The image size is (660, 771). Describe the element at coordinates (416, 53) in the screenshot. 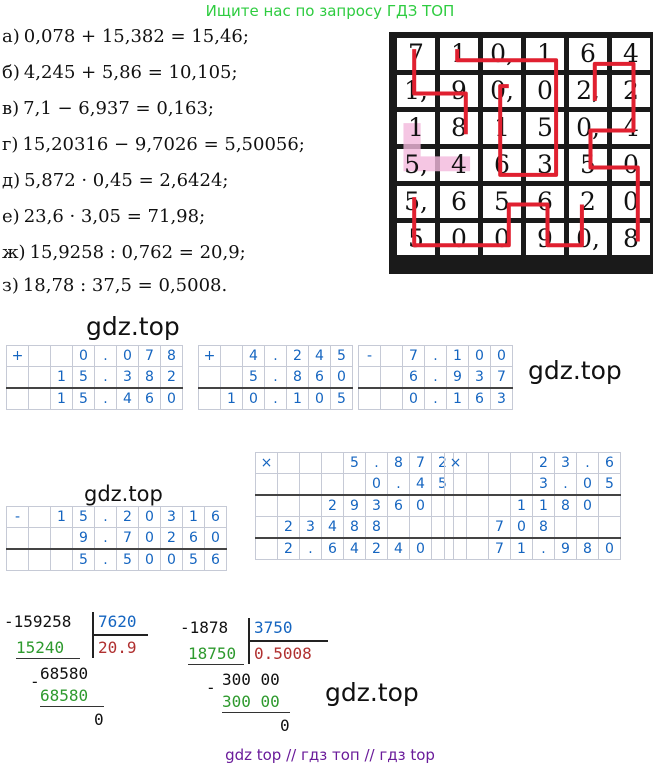

I see `puzzle-cell: 7` at that location.